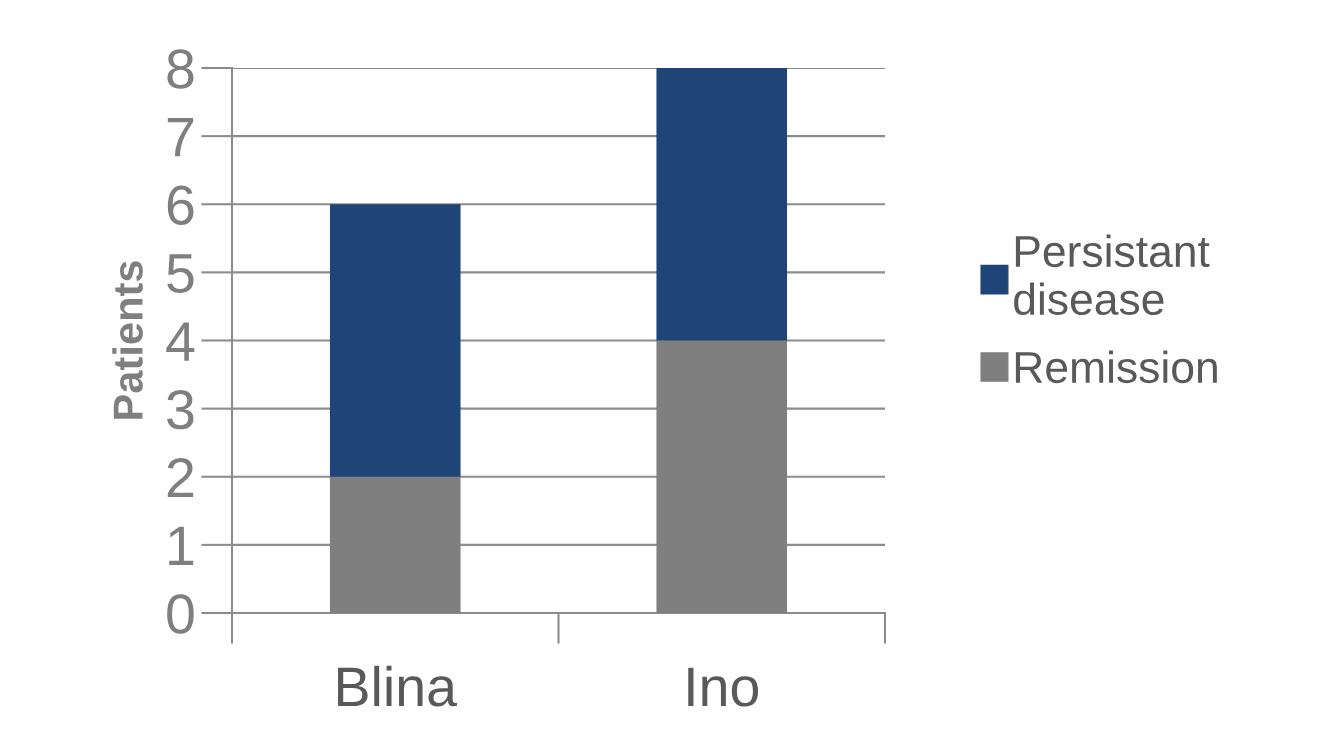 The image size is (1328, 750). Describe the element at coordinates (181, 546) in the screenshot. I see `y-tick-label: 1` at that location.